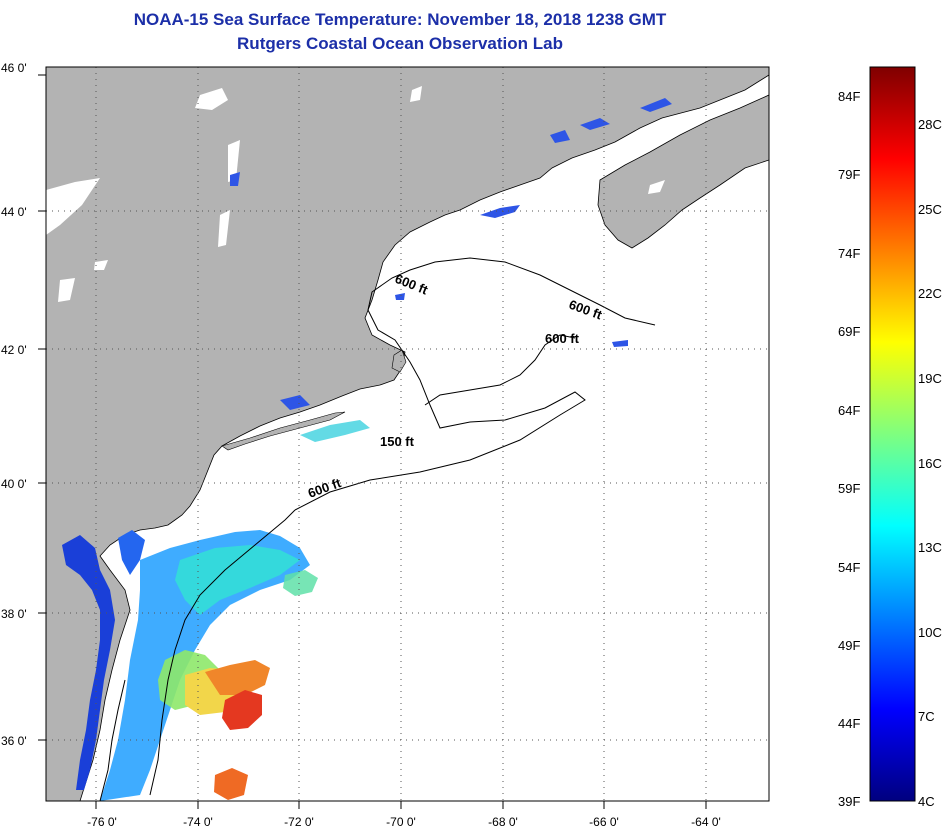 This screenshot has width=944, height=832. What do you see at coordinates (930, 463) in the screenshot?
I see `colorbar-c-label: 16C` at bounding box center [930, 463].